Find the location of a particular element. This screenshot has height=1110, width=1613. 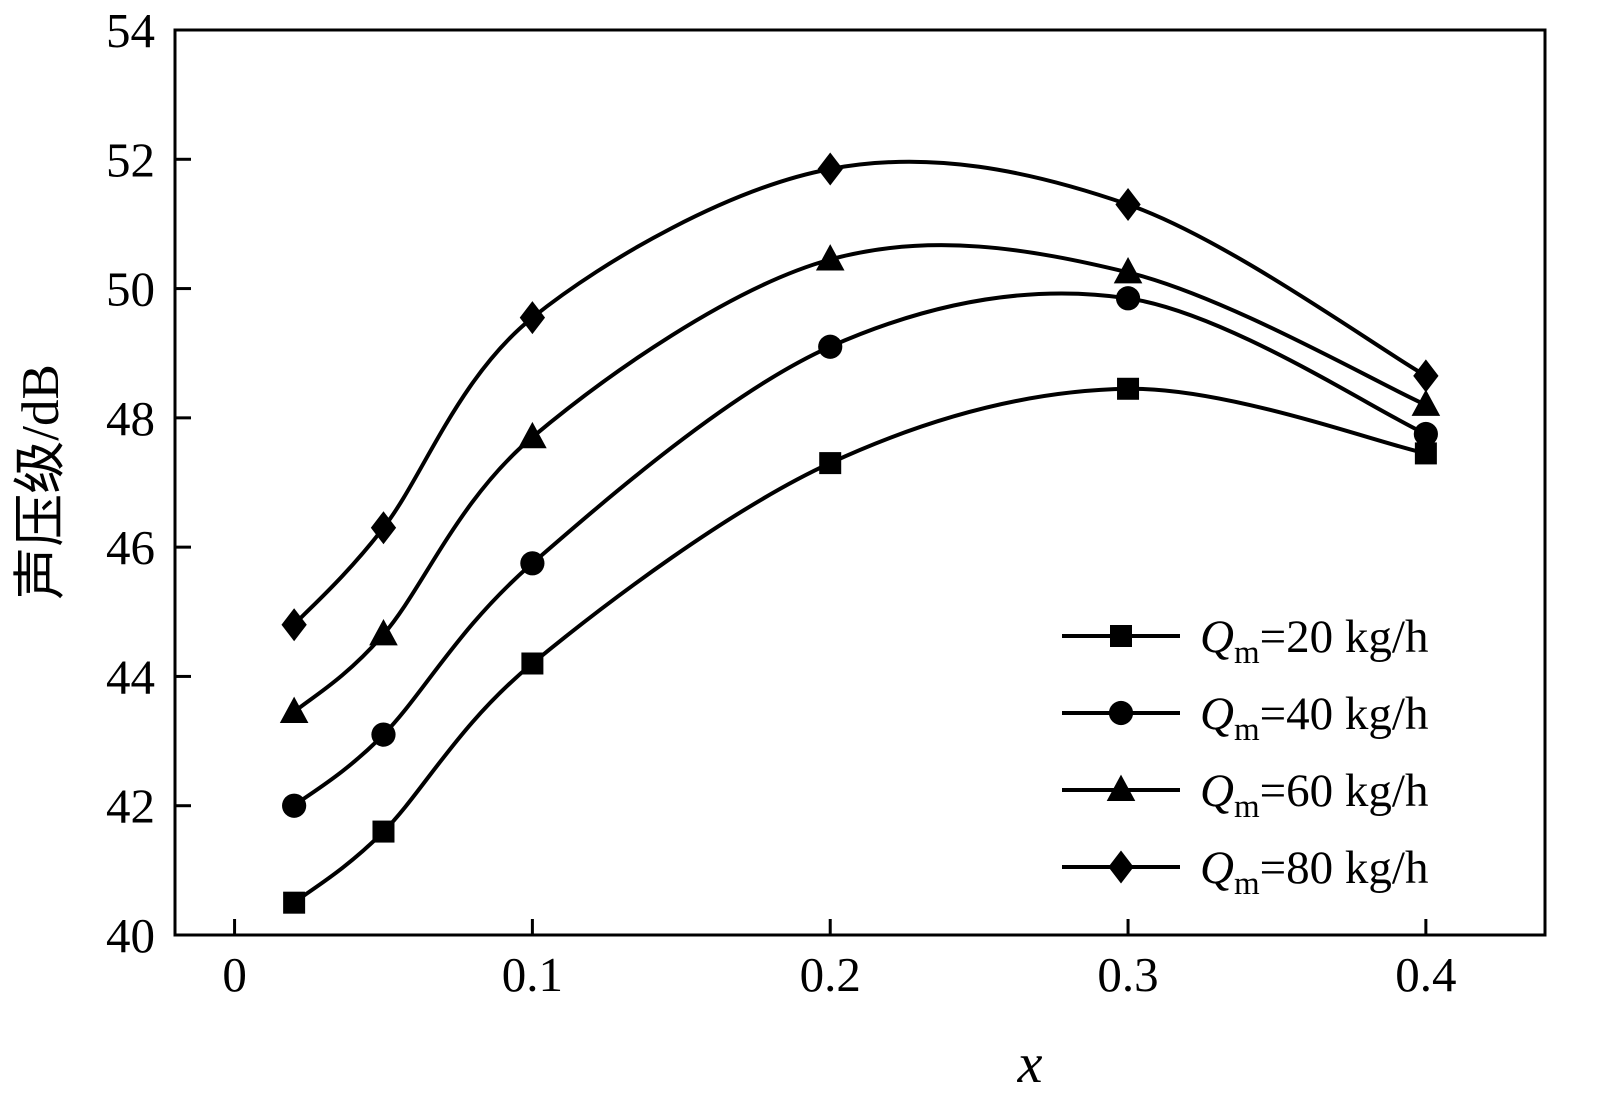

legend-item: Qm=40 kg/h is located at coordinates (1245, 718).